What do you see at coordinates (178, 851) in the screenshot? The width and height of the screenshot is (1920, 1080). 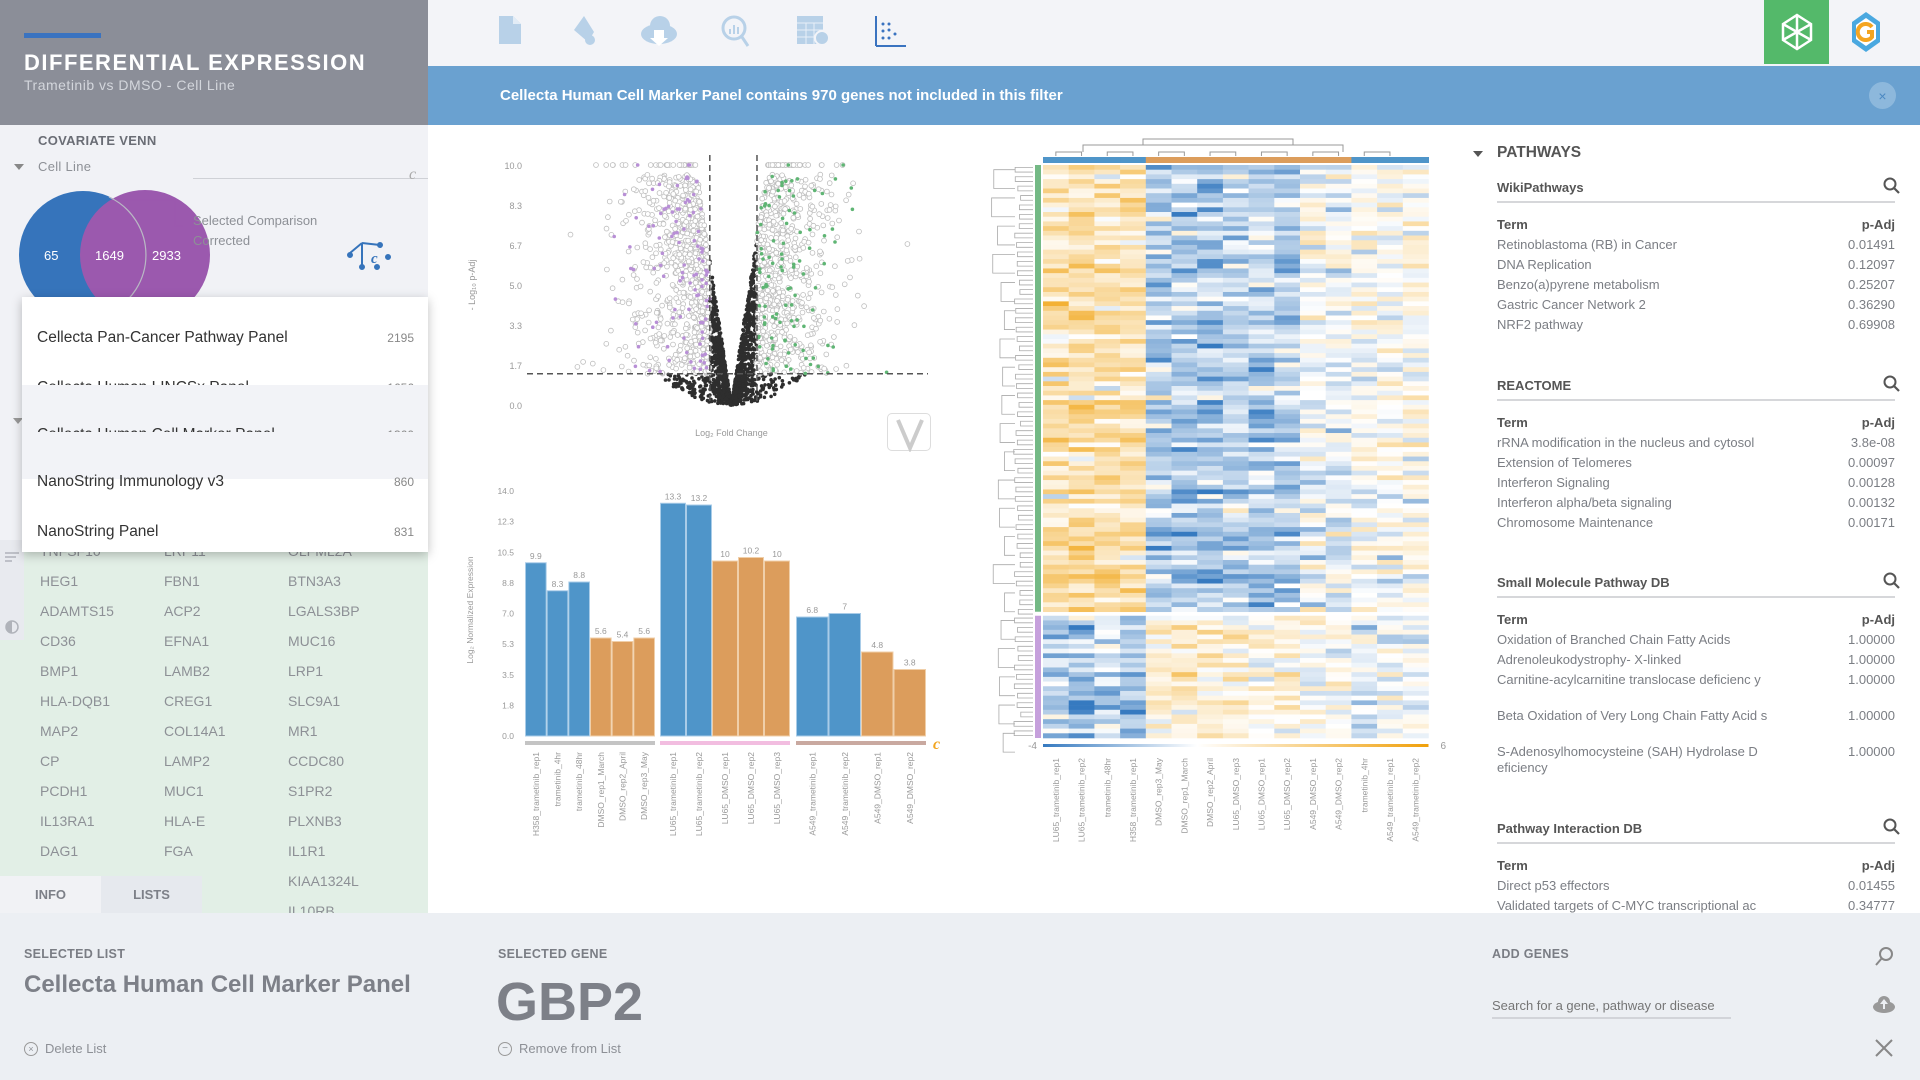 I see `gene-item: FGA` at bounding box center [178, 851].